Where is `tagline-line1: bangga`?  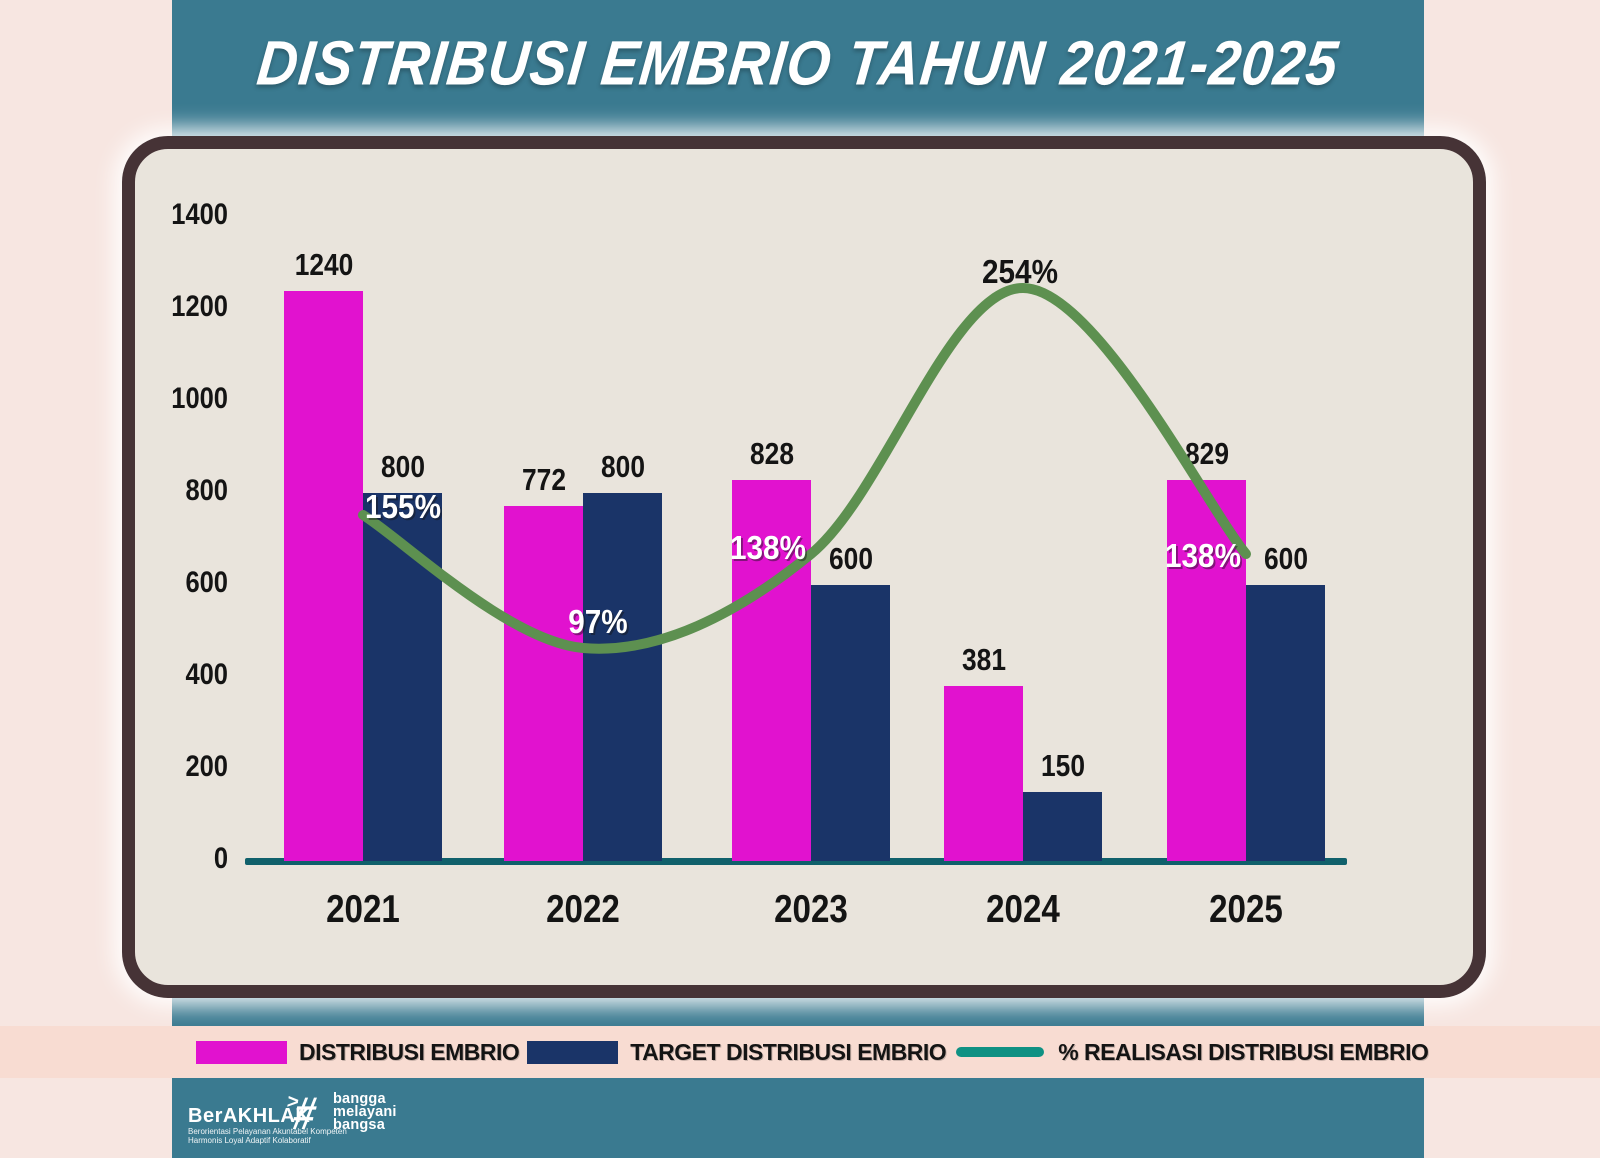 tagline-line1: bangga is located at coordinates (359, 1099).